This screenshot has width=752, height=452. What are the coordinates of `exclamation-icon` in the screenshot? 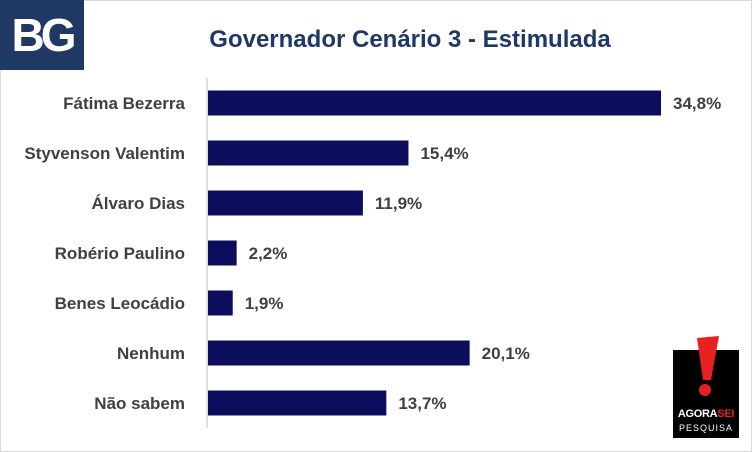 It's located at (708, 366).